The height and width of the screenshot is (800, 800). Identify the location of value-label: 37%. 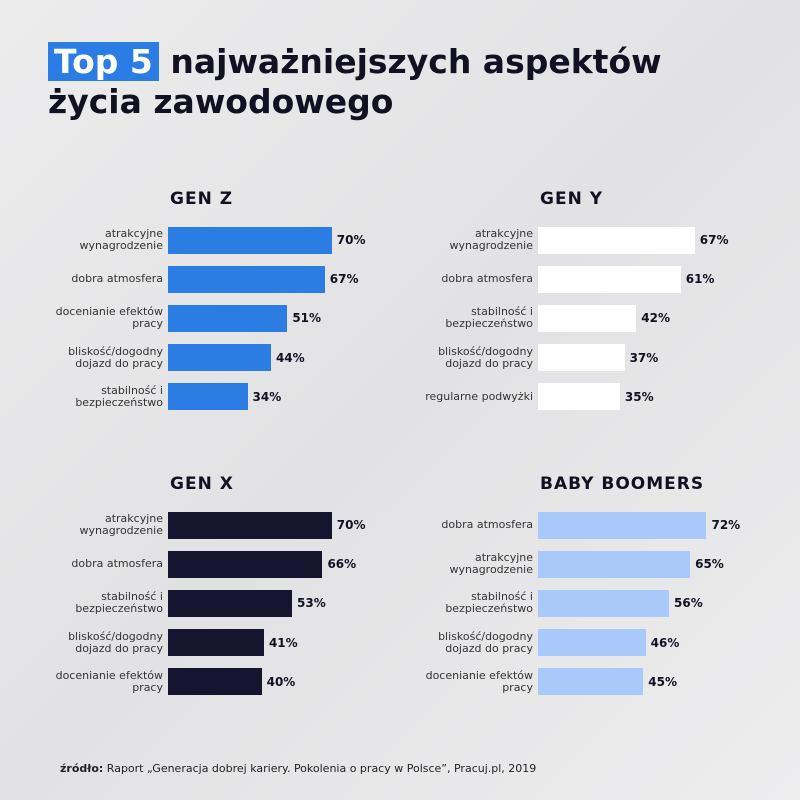
(644, 357).